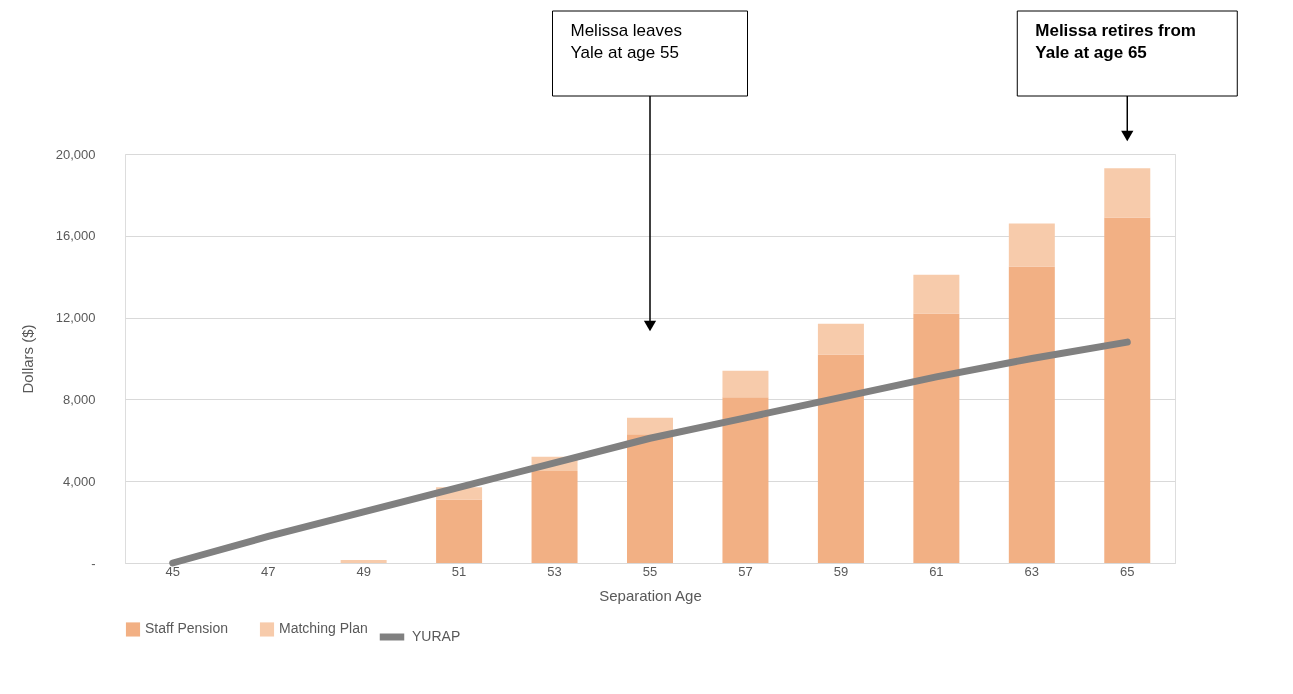 This screenshot has height=694, width=1293. I want to click on x-tick-label: 63, so click(1032, 571).